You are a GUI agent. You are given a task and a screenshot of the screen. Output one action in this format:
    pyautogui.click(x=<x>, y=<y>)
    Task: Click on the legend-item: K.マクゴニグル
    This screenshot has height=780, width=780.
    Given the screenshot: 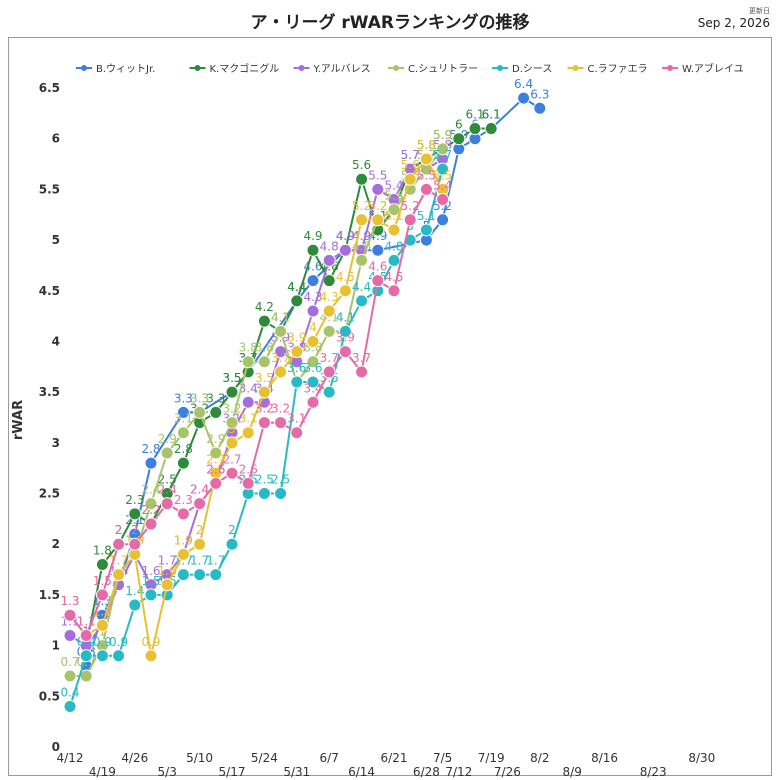 What is the action you would take?
    pyautogui.click(x=234, y=68)
    